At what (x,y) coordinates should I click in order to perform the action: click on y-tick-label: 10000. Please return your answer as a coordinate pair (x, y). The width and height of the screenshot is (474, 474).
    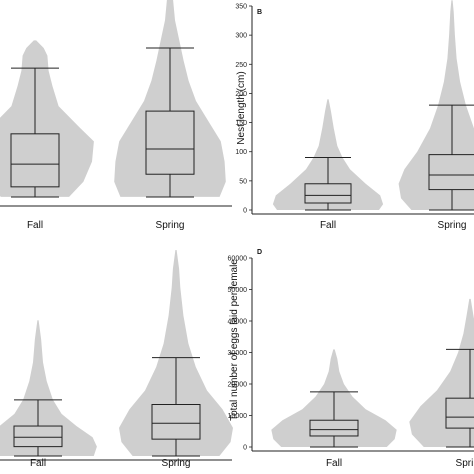
    Looking at the image, I should click on (238, 416).